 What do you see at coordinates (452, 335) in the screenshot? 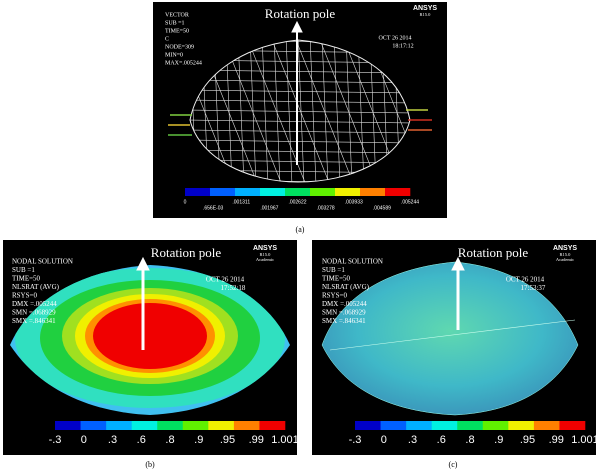
I see `edge-line` at bounding box center [452, 335].